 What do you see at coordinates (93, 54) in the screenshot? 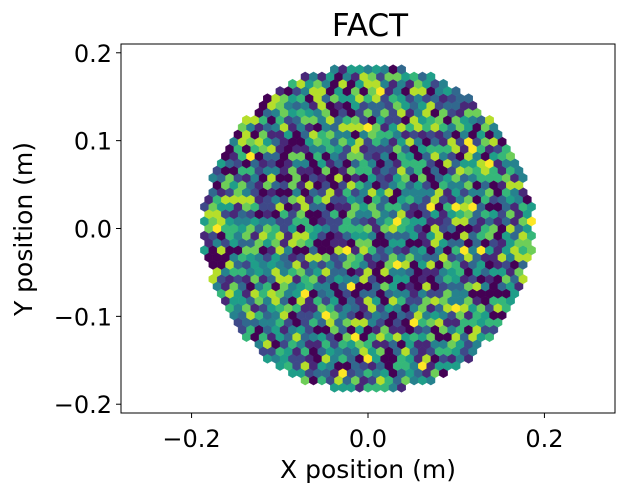
I see `y-tick-label: 0.2` at bounding box center [93, 54].